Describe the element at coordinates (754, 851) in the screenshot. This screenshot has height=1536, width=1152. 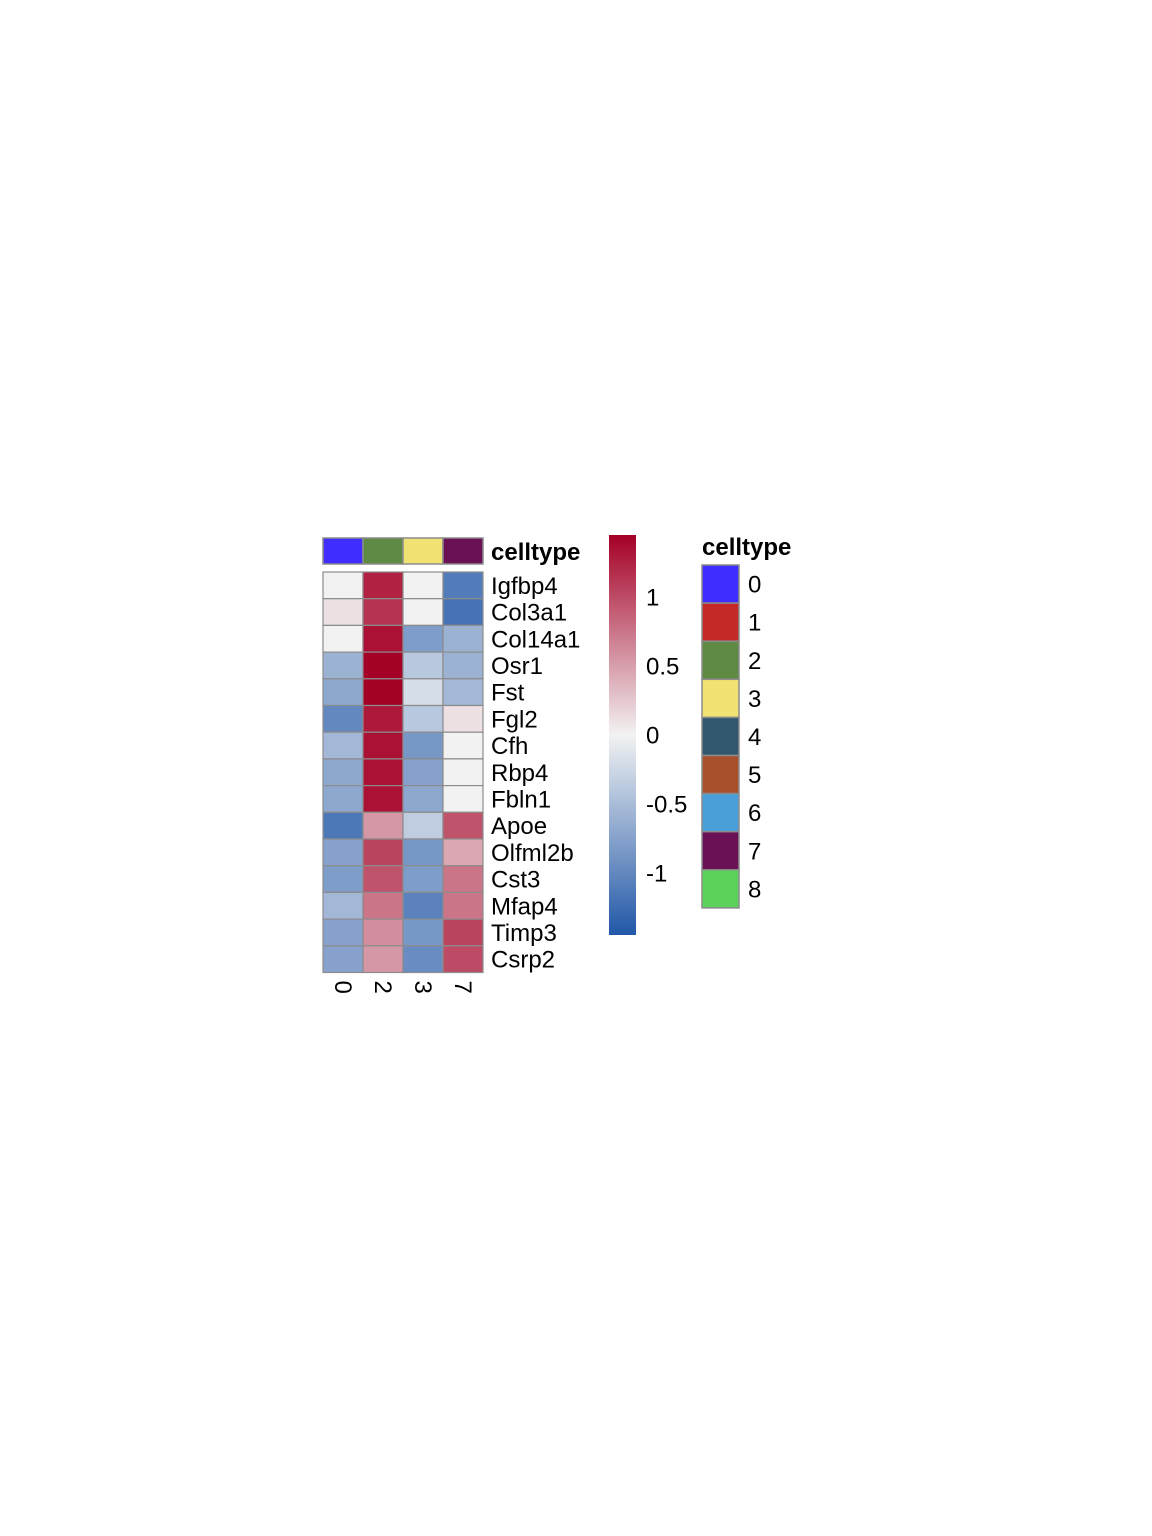
I see `legend-label: 7` at that location.